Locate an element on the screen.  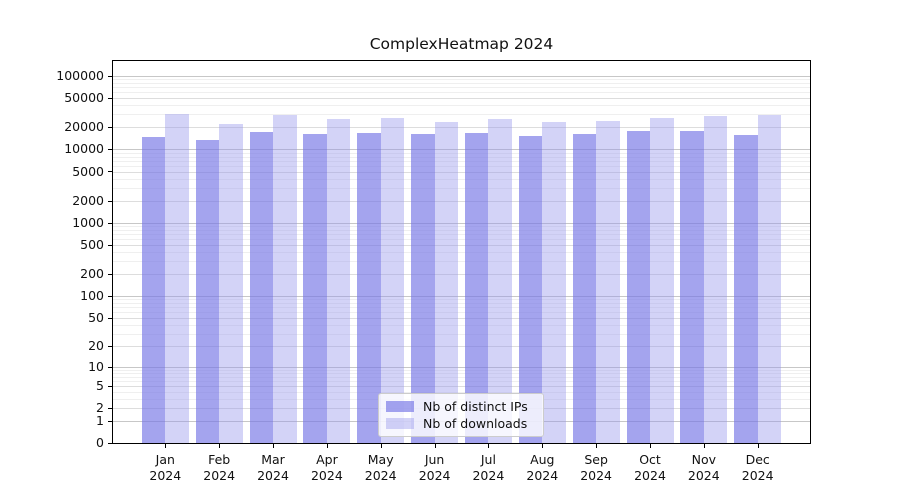
x-tick-label-month: Feb is located at coordinates (219, 459).